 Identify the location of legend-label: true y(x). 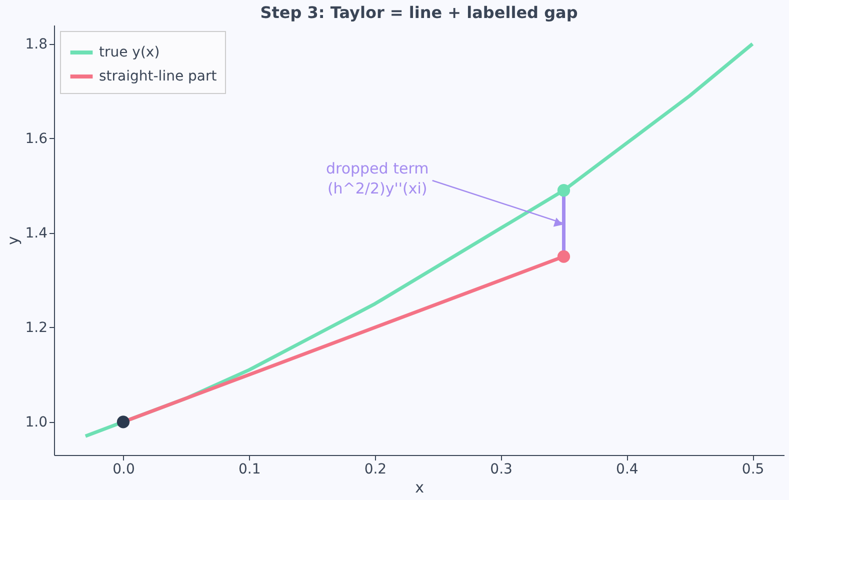
(129, 52).